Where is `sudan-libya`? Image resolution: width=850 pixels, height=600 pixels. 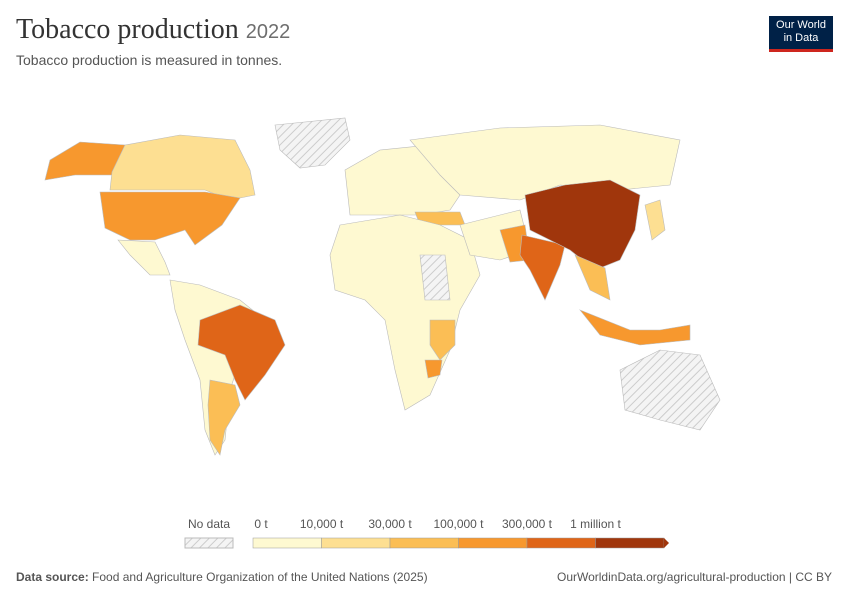 sudan-libya is located at coordinates (435, 277).